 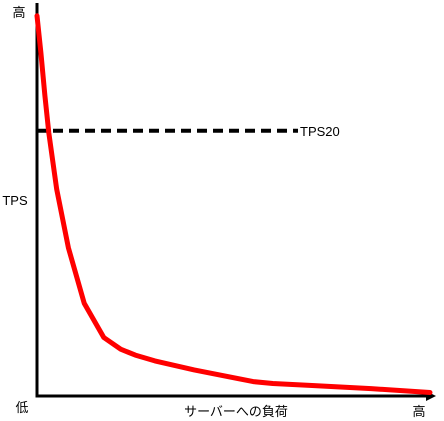 What do you see at coordinates (15, 200) in the screenshot?
I see `y-axis-label: TPS` at bounding box center [15, 200].